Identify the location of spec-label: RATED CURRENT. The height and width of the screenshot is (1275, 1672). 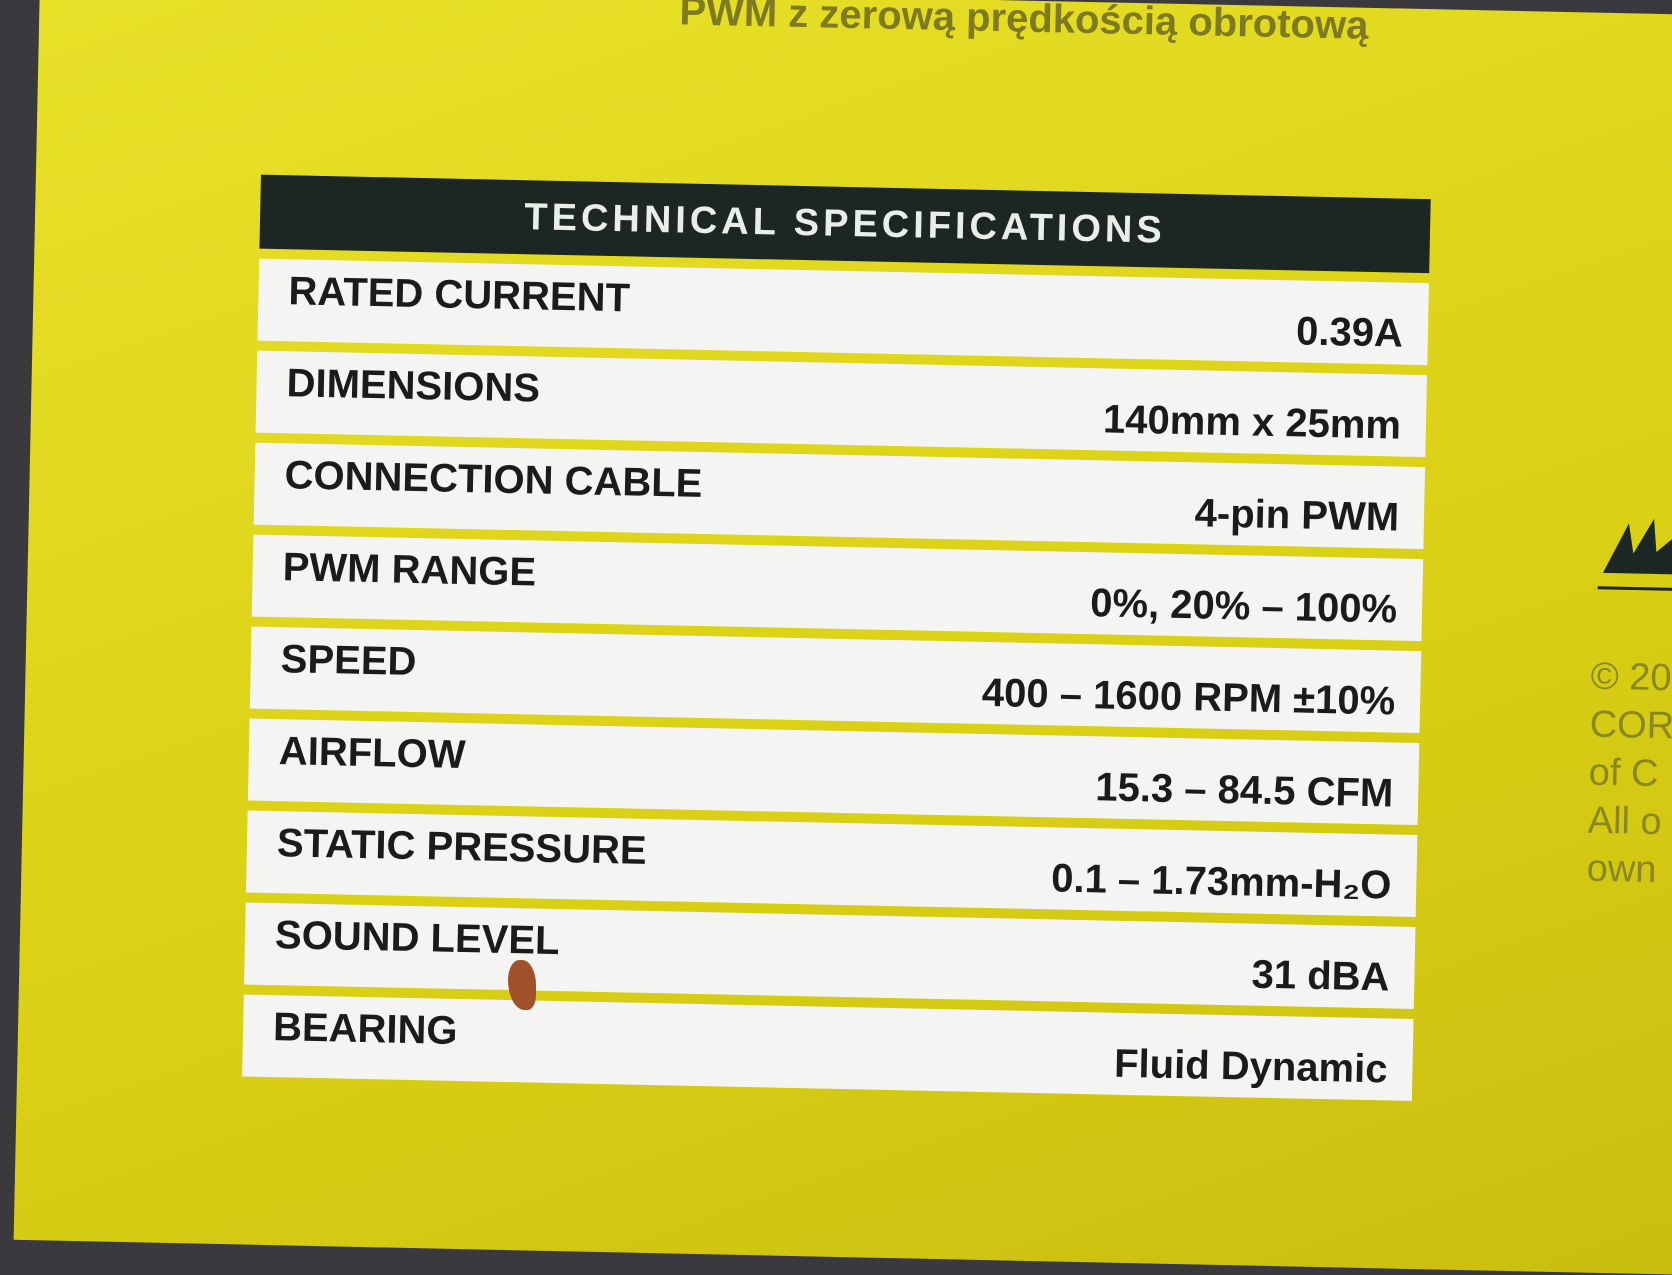
(459, 295).